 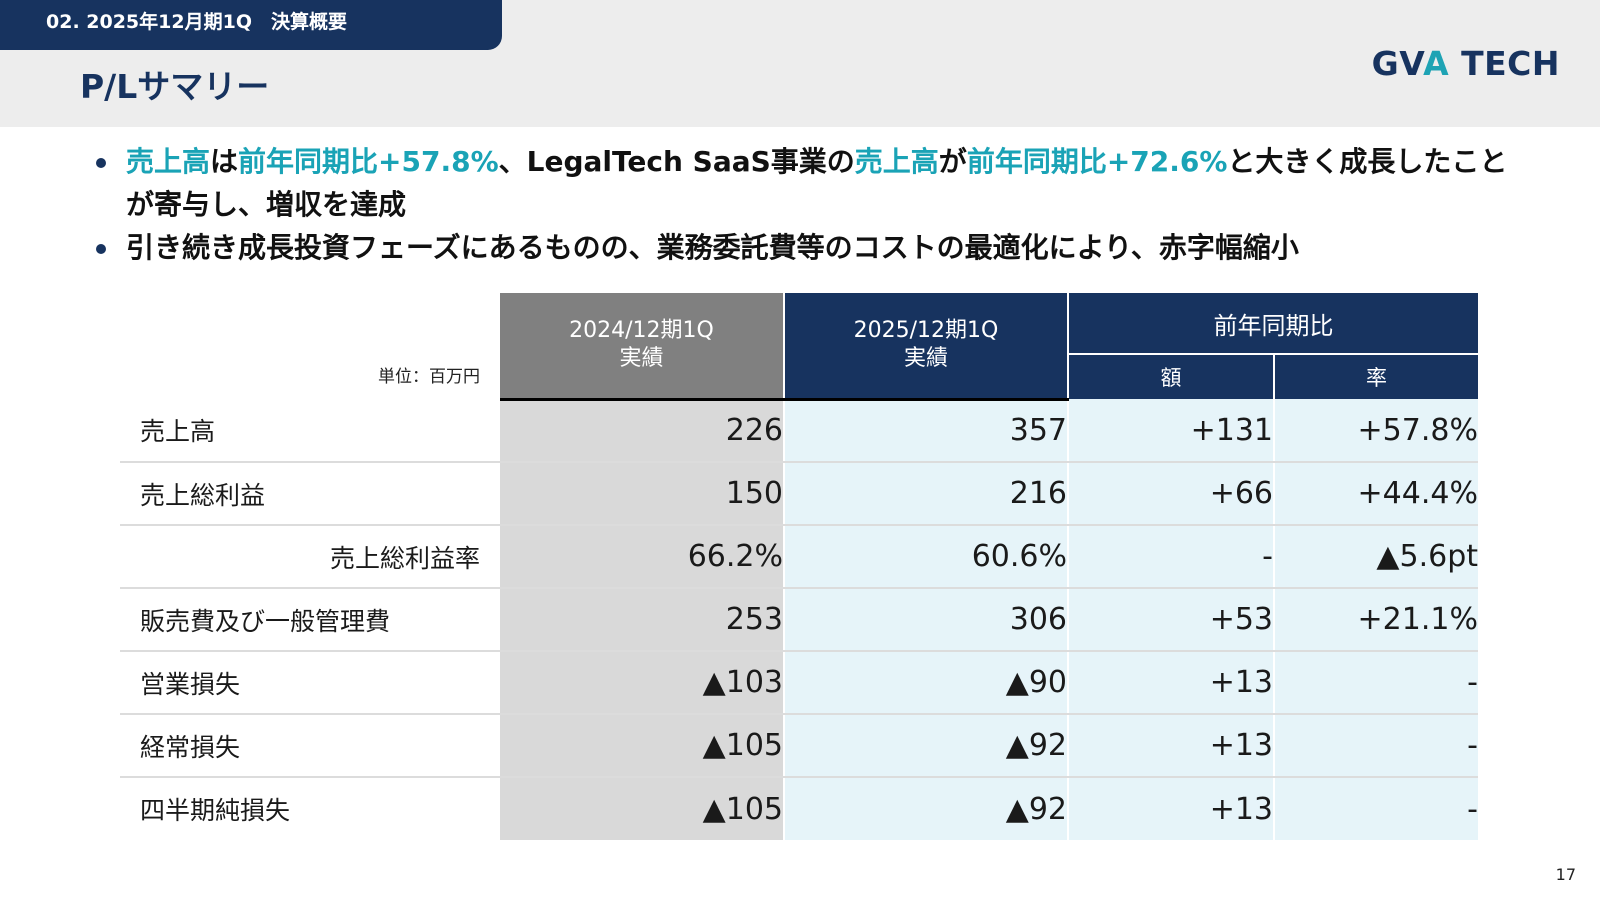 I want to click on yoy-rate: +21.1%, so click(x=1375, y=620).